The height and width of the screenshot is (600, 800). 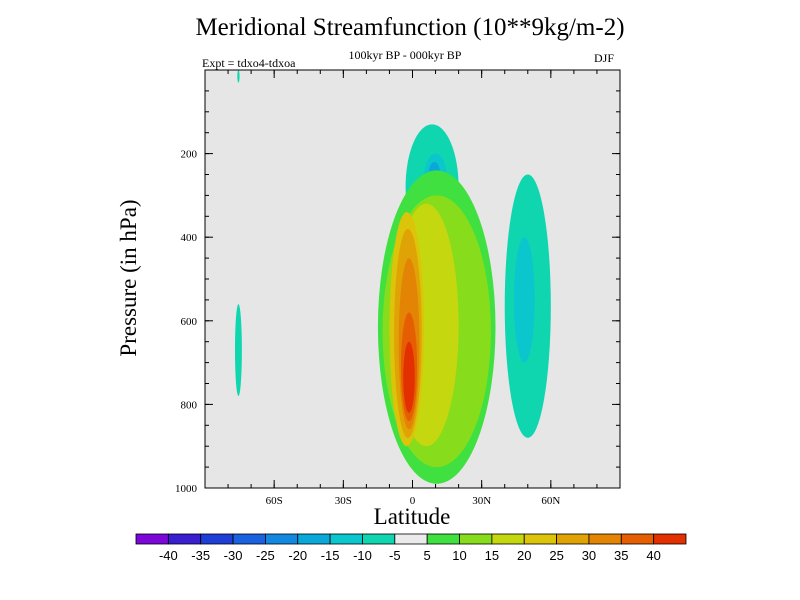 I want to click on x-tick-label-2: 0, so click(x=413, y=501).